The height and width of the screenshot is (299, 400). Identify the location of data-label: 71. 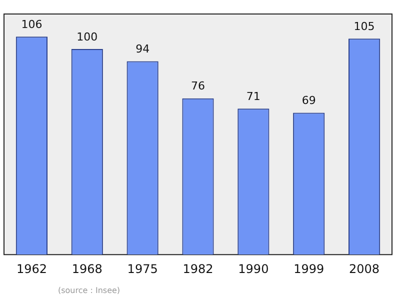
(253, 96).